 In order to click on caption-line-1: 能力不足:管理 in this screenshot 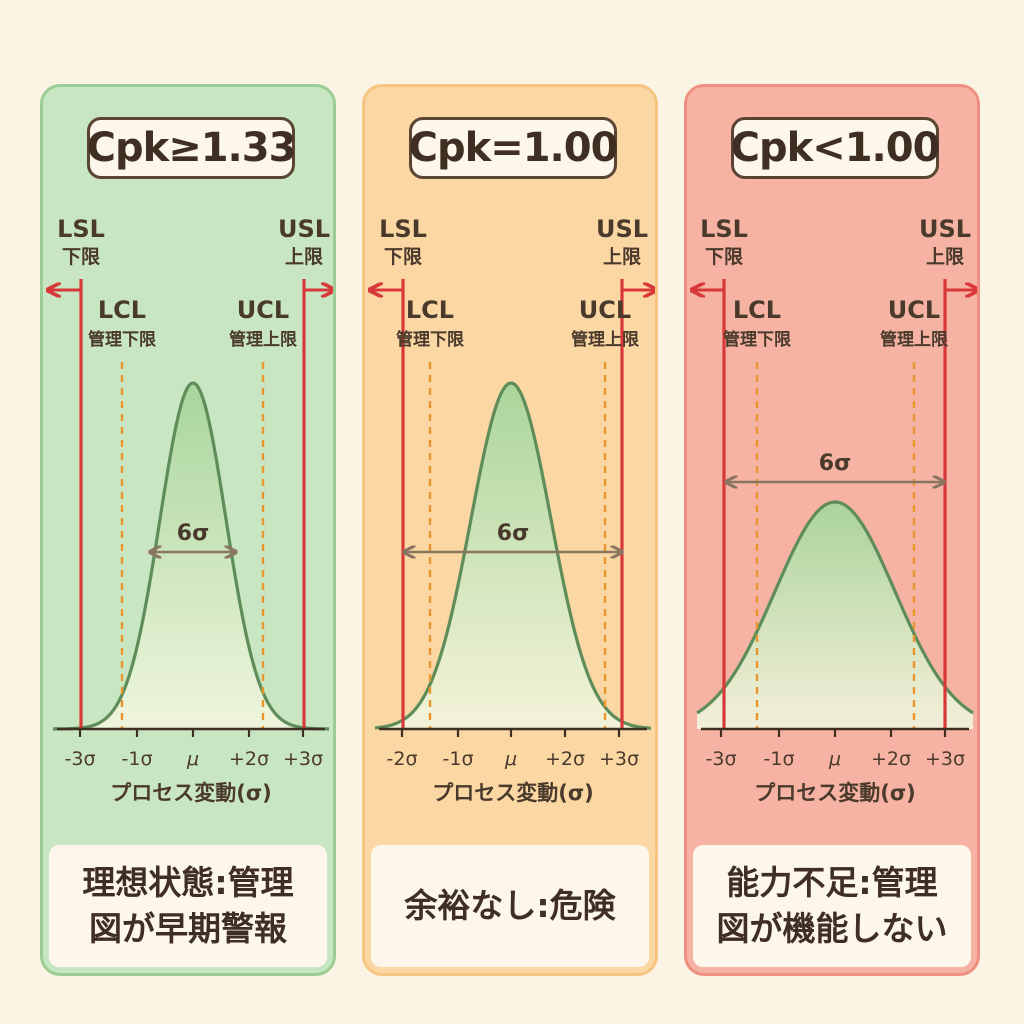, I will do `click(832, 882)`.